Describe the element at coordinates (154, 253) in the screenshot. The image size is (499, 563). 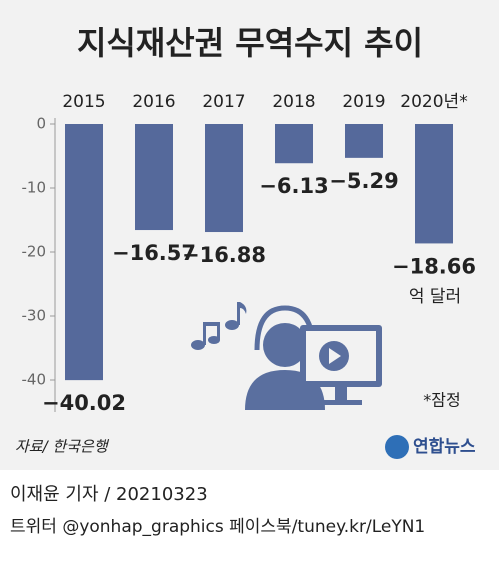
I see `value-label: −16.57` at that location.